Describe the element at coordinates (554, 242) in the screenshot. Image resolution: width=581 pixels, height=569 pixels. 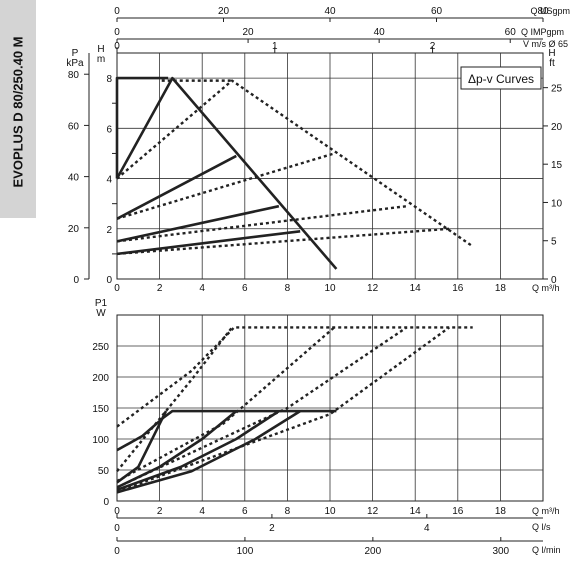
I see `top-y-tick-ft: 5` at that location.